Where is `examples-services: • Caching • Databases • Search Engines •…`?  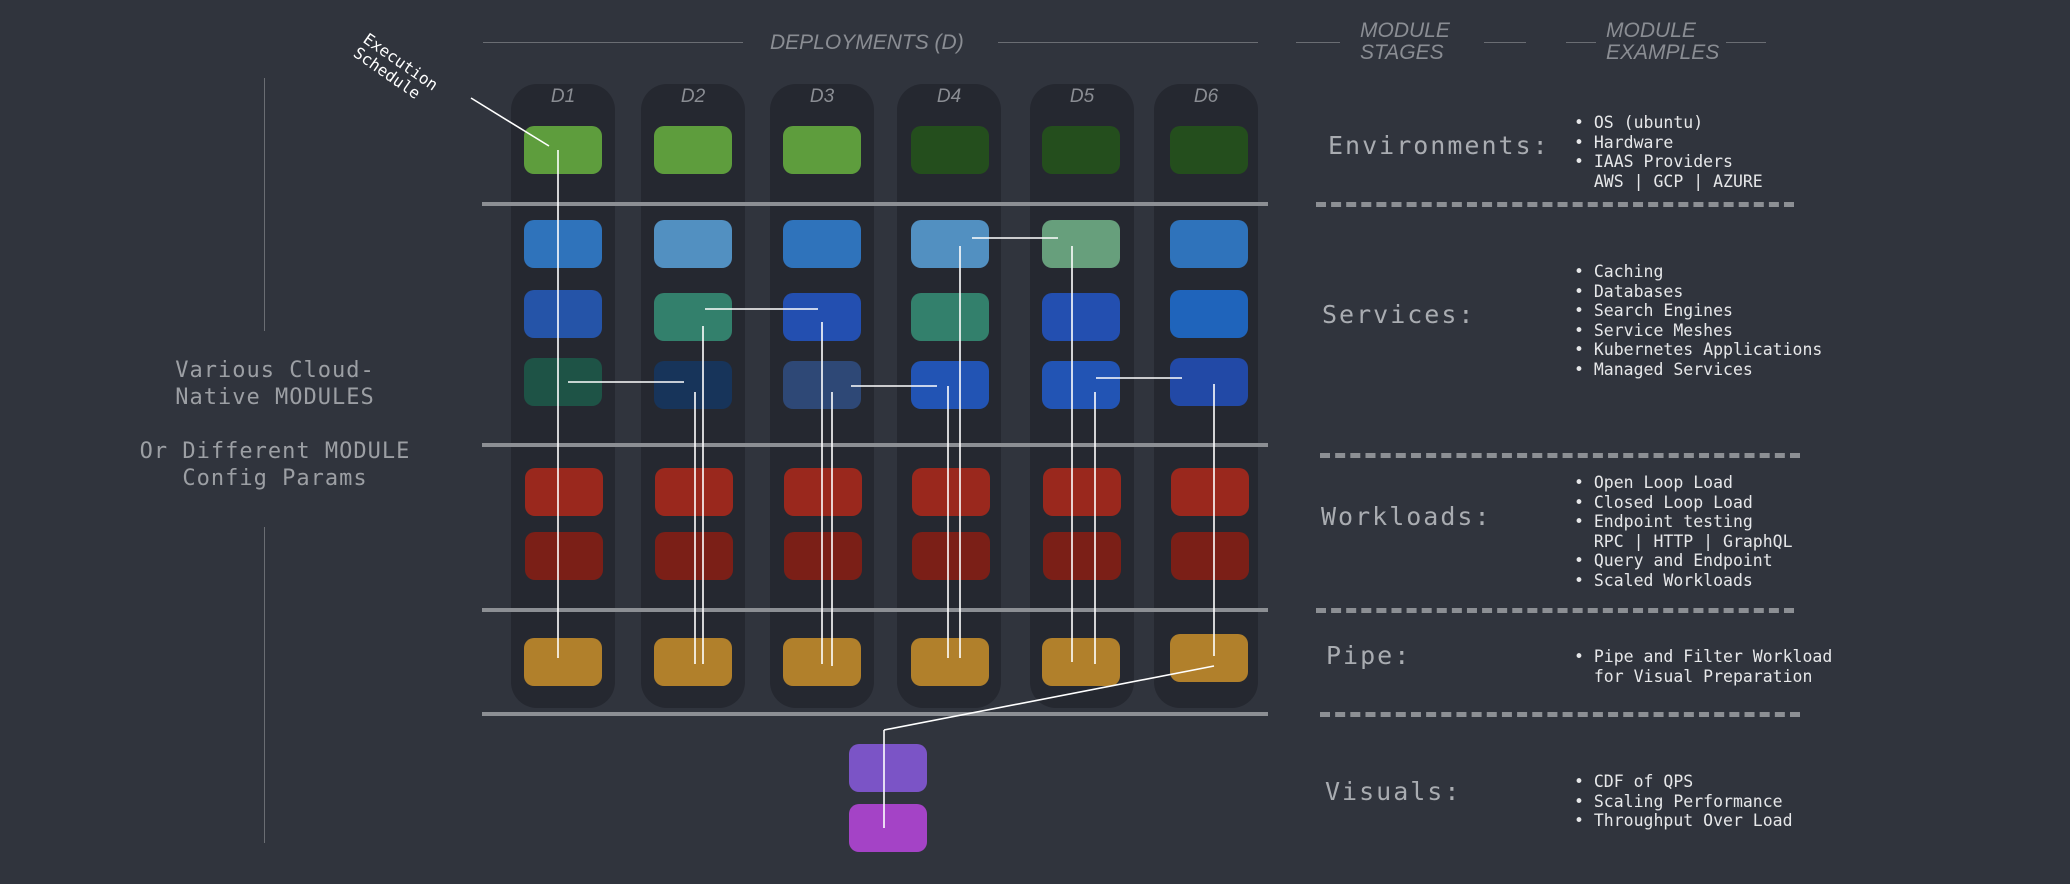
examples-services: • Caching • Databases • Search Engines •… is located at coordinates (1698, 320).